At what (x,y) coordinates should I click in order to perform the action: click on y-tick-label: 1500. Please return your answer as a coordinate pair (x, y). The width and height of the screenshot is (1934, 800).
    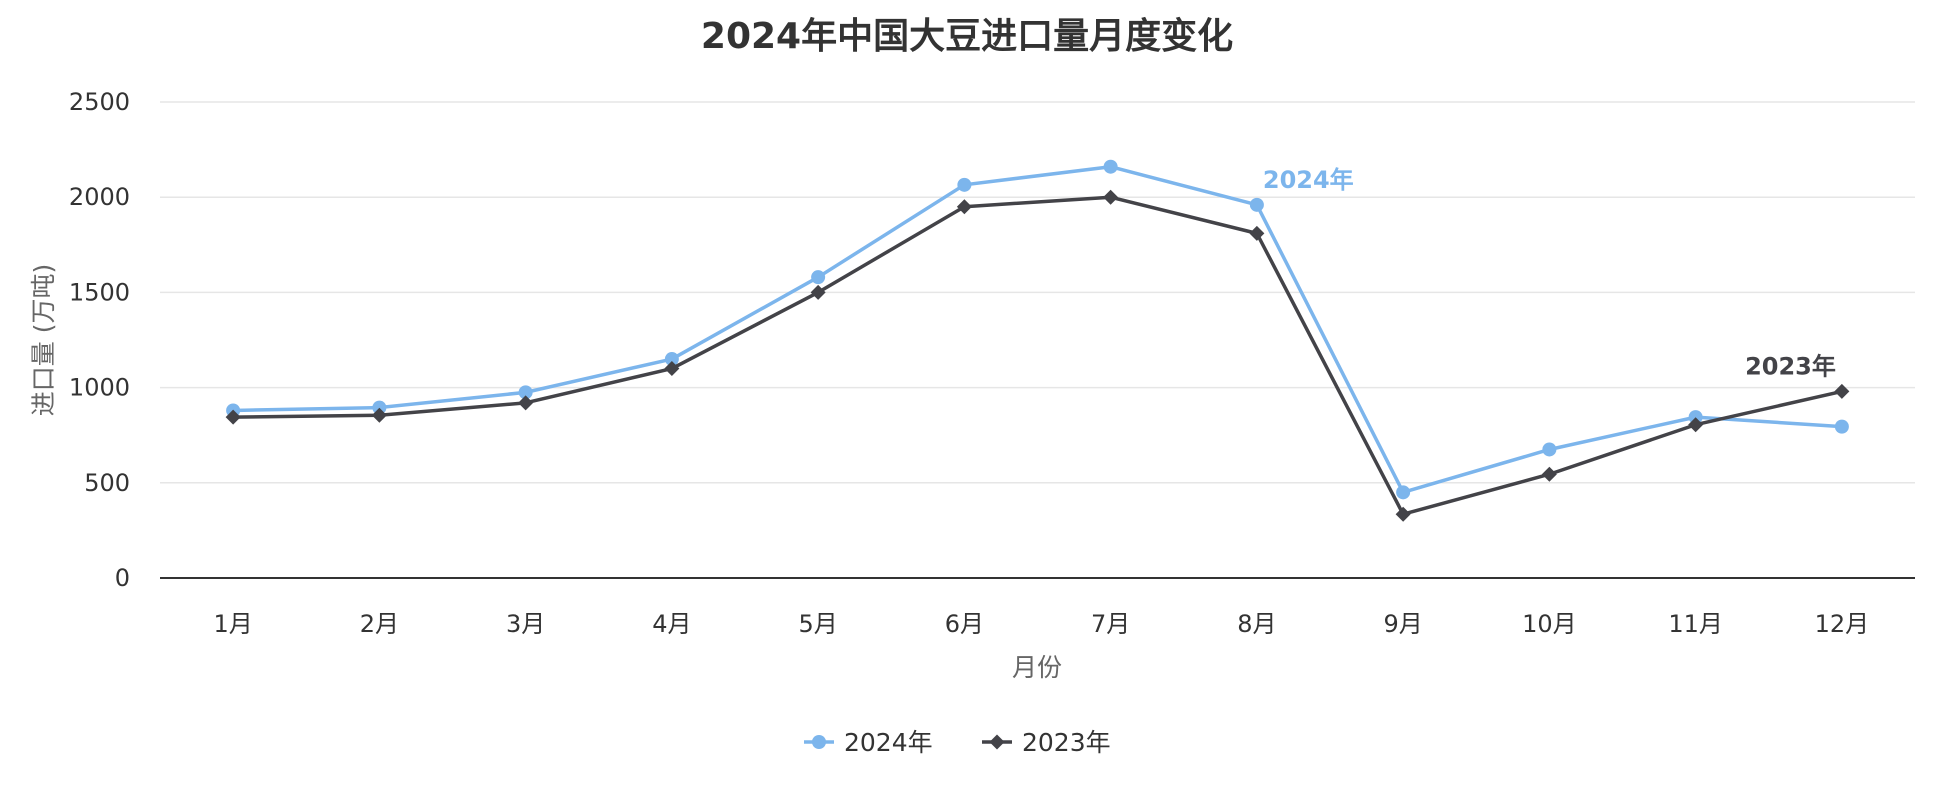
    Looking at the image, I should click on (99, 292).